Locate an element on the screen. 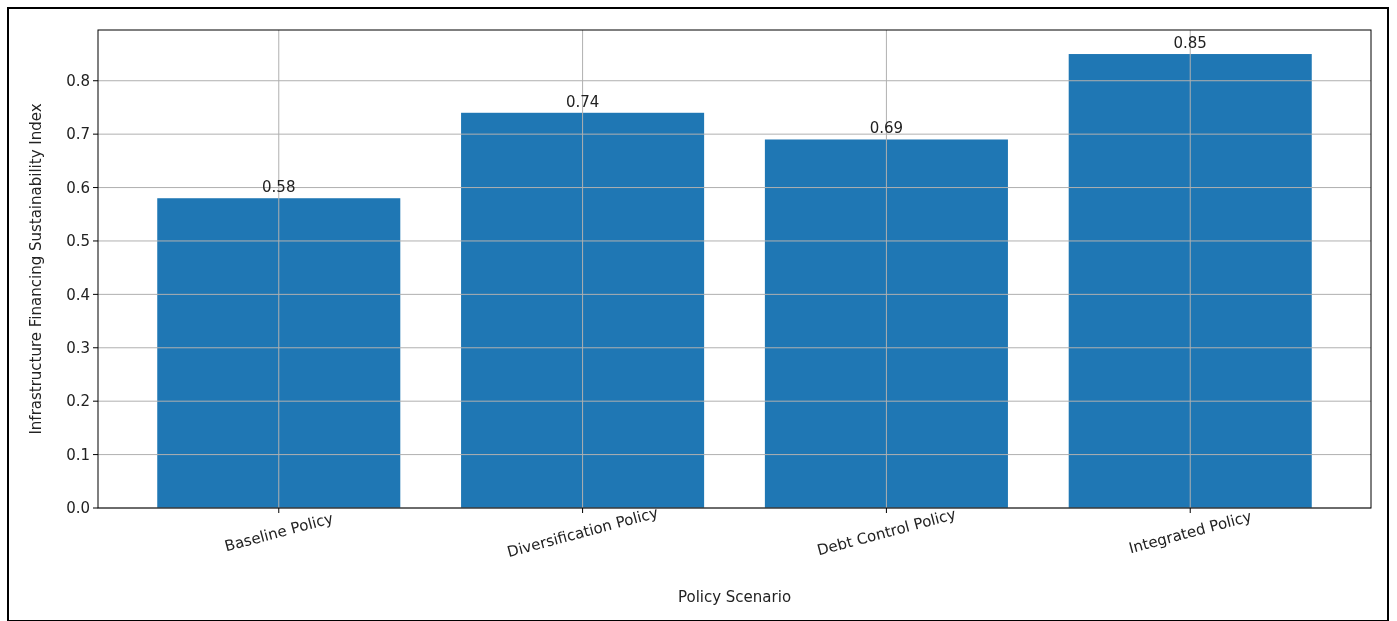 The image size is (1397, 621). y-tick-label: 0.8 is located at coordinates (78, 80).